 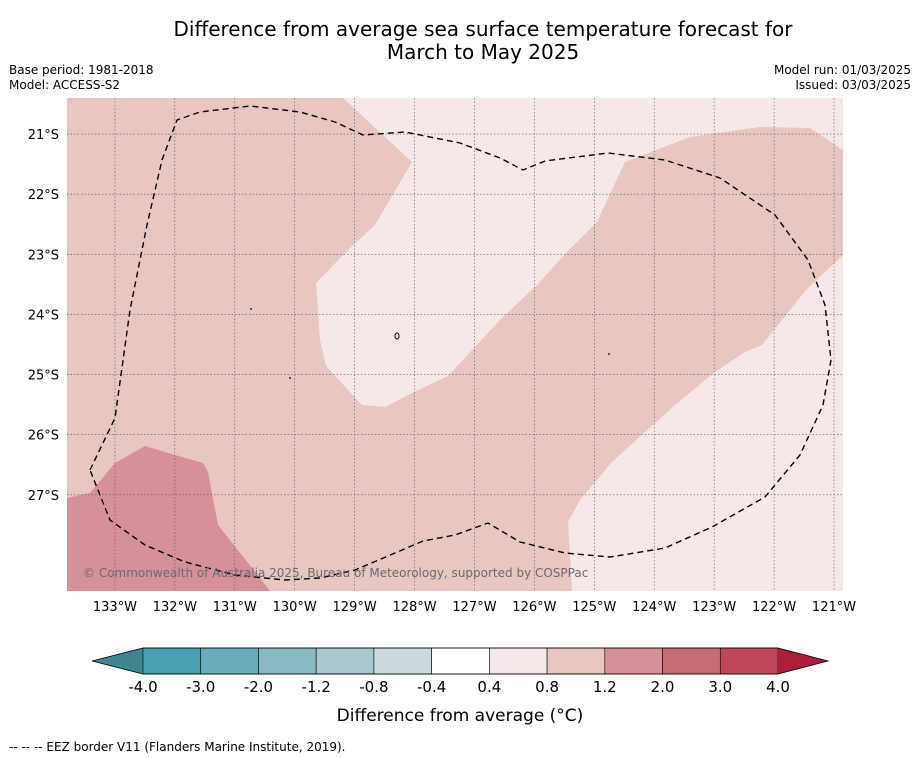 I want to click on colorbar-bins, so click(x=460, y=661).